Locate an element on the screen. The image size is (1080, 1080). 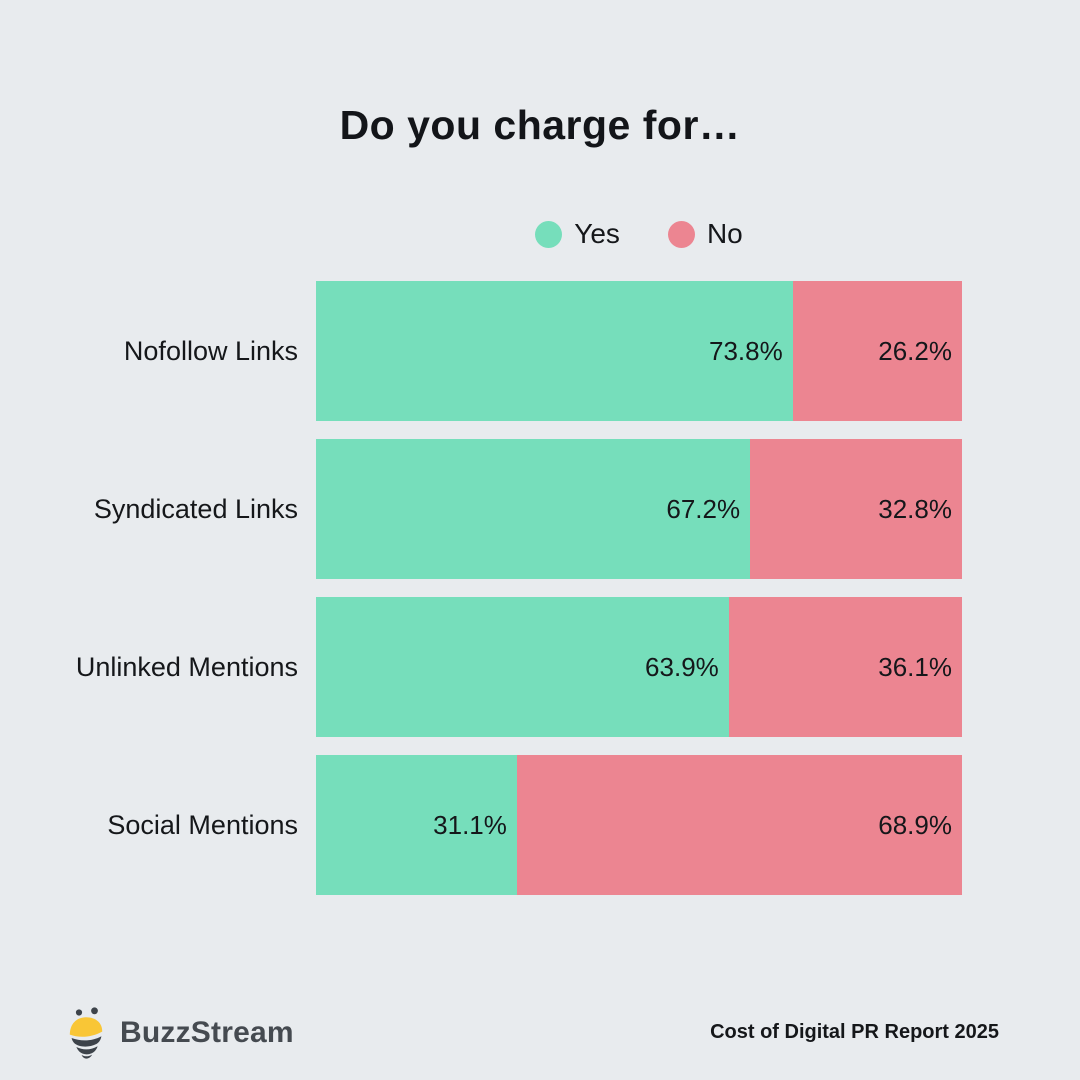
bar-segment-no: 36.1% is located at coordinates (845, 667).